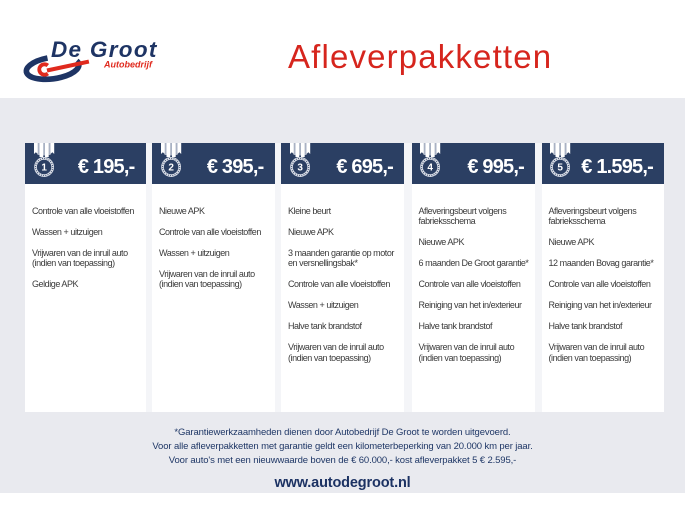  What do you see at coordinates (44, 167) in the screenshot?
I see `svg-text: 1` at bounding box center [44, 167].